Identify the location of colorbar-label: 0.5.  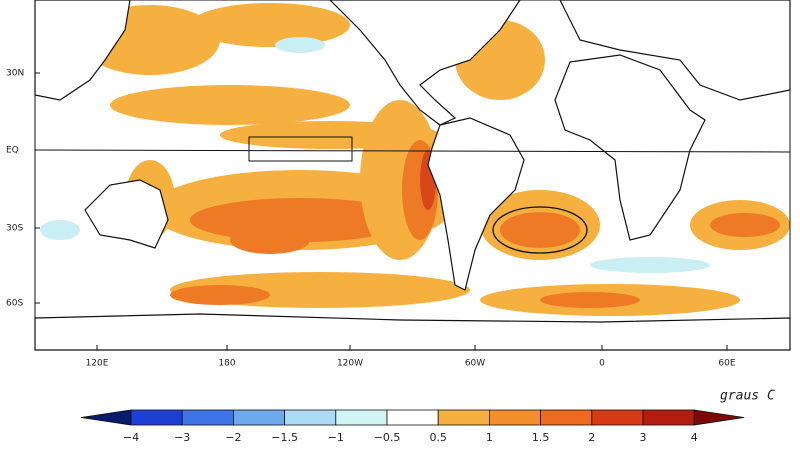
(438, 437).